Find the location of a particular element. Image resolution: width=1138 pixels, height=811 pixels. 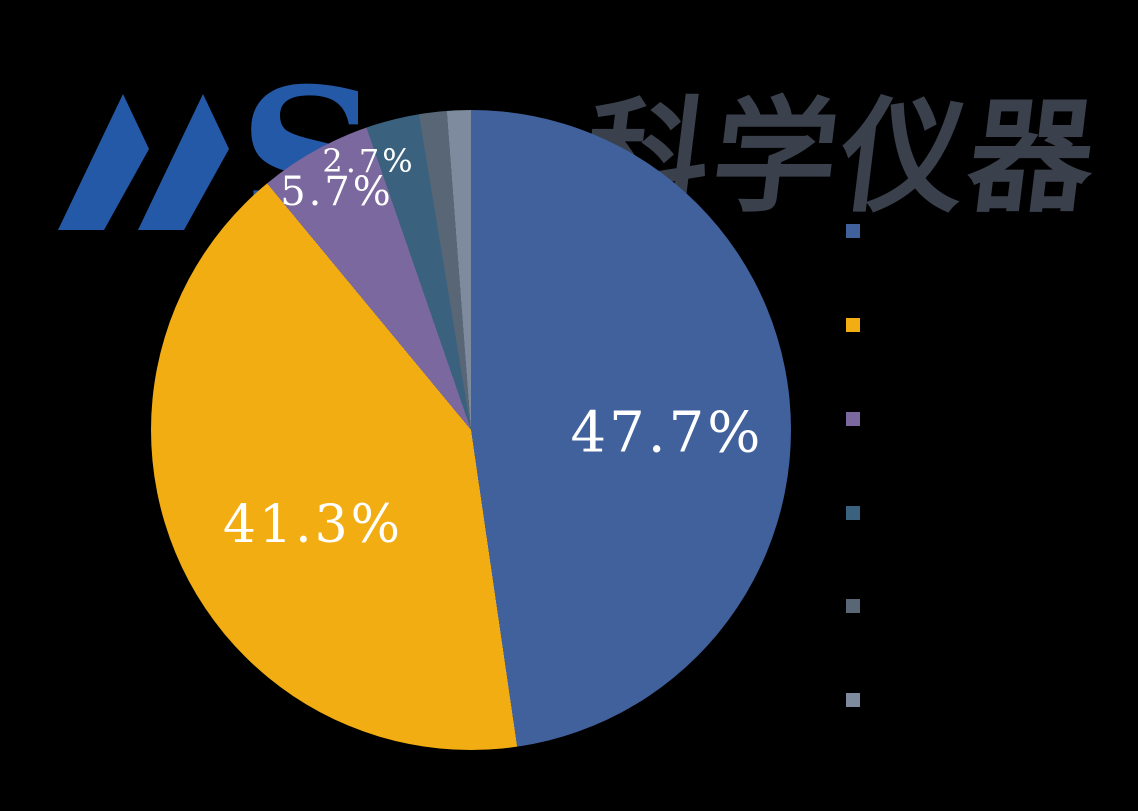

pie-label-2-7: 2.7% is located at coordinates (369, 161).